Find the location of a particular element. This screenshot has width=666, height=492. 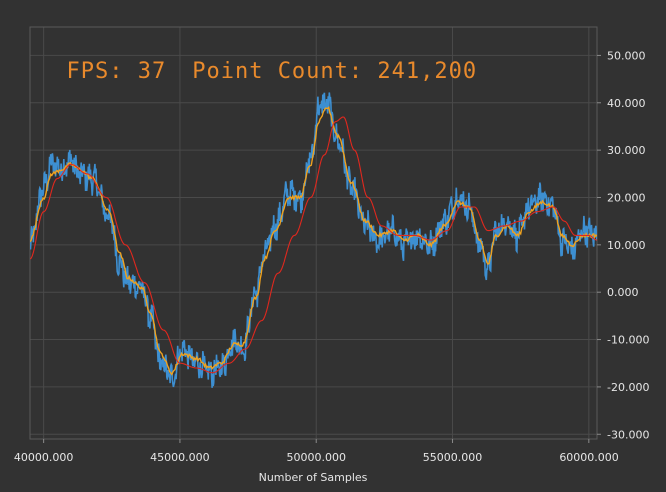

x-axis-title: Number of Samples is located at coordinates (313, 477).